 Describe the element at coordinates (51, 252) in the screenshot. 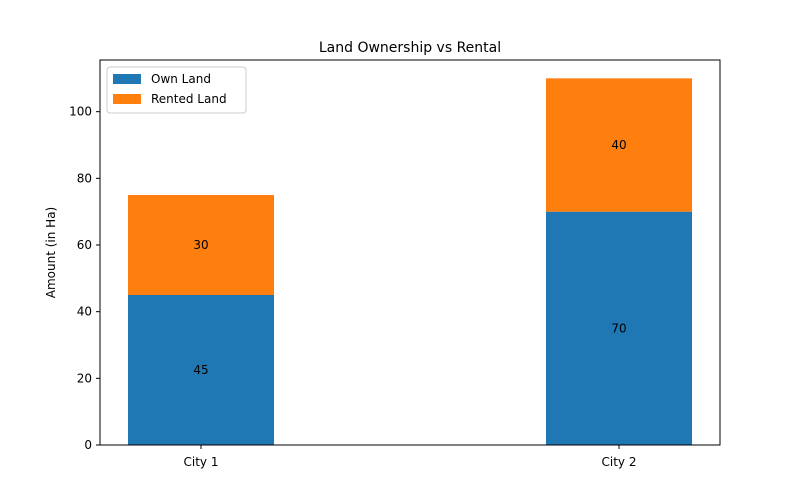

I see `y-axis-label: Amount (in Ha)` at that location.